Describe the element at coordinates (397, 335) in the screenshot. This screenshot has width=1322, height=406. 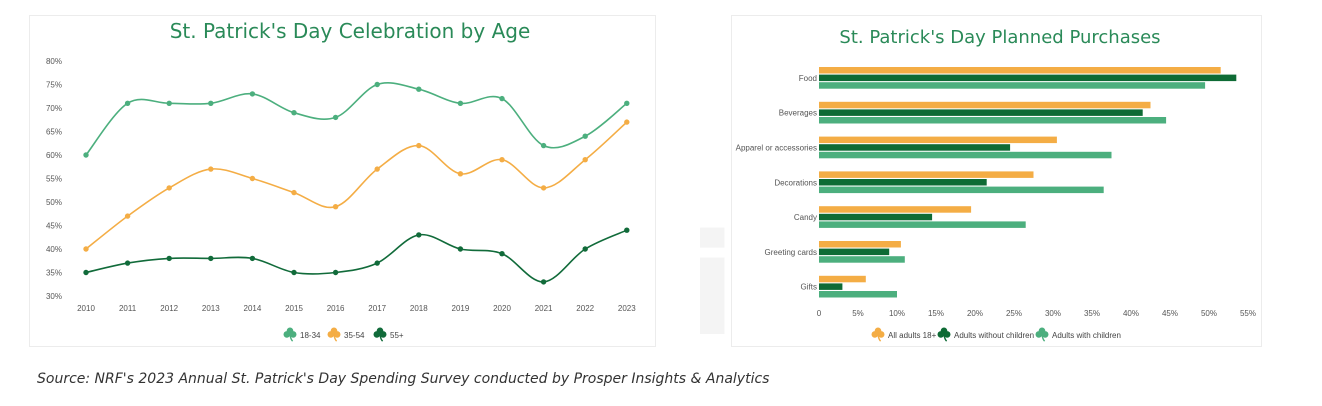
I see `legend-label: 55+` at that location.